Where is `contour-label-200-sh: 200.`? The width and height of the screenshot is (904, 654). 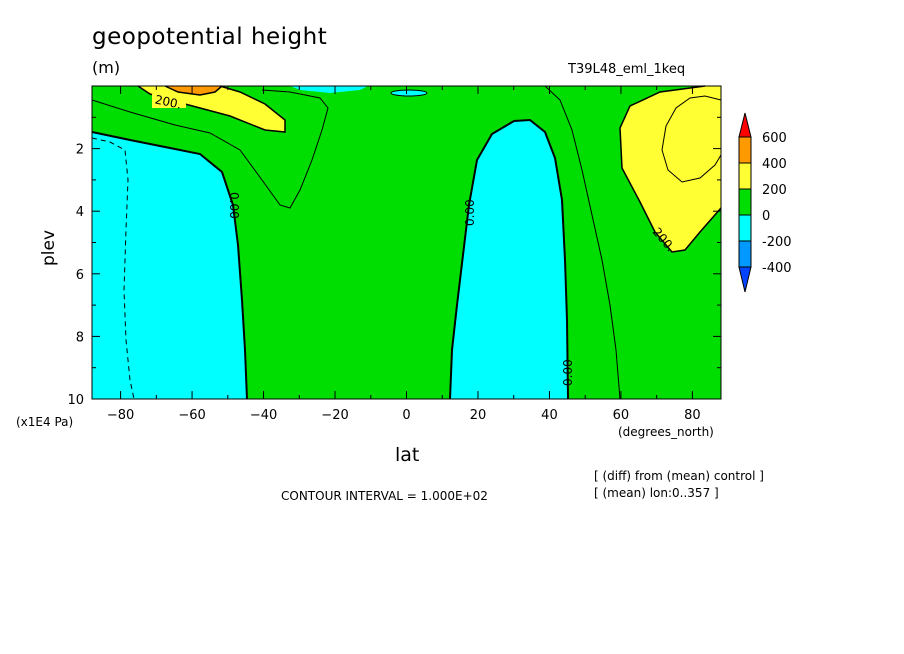
contour-label-200-sh: 200. is located at coordinates (168, 101).